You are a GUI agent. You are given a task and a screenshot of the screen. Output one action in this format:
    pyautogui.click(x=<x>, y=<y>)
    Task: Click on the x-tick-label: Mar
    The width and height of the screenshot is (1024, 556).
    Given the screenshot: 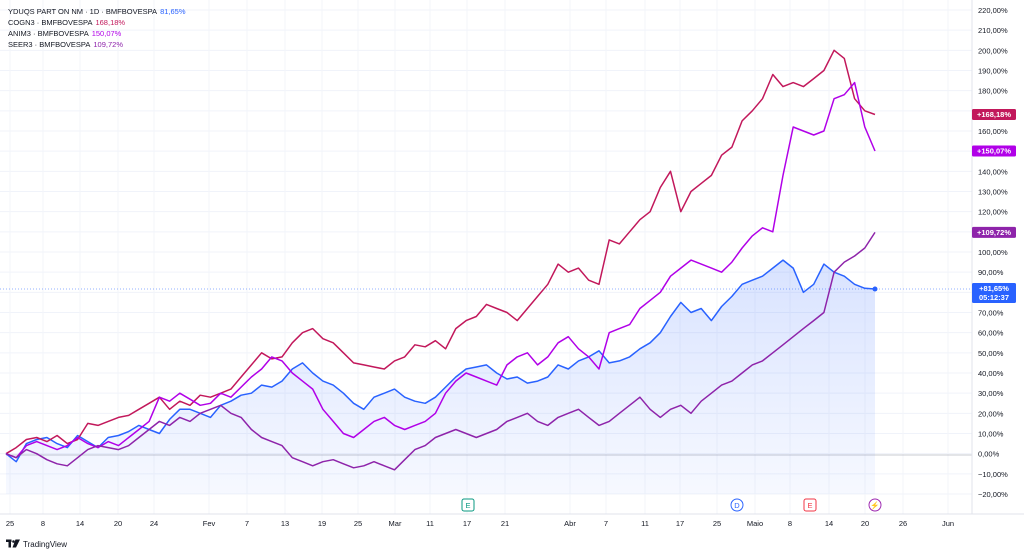 What is the action you would take?
    pyautogui.click(x=395, y=523)
    